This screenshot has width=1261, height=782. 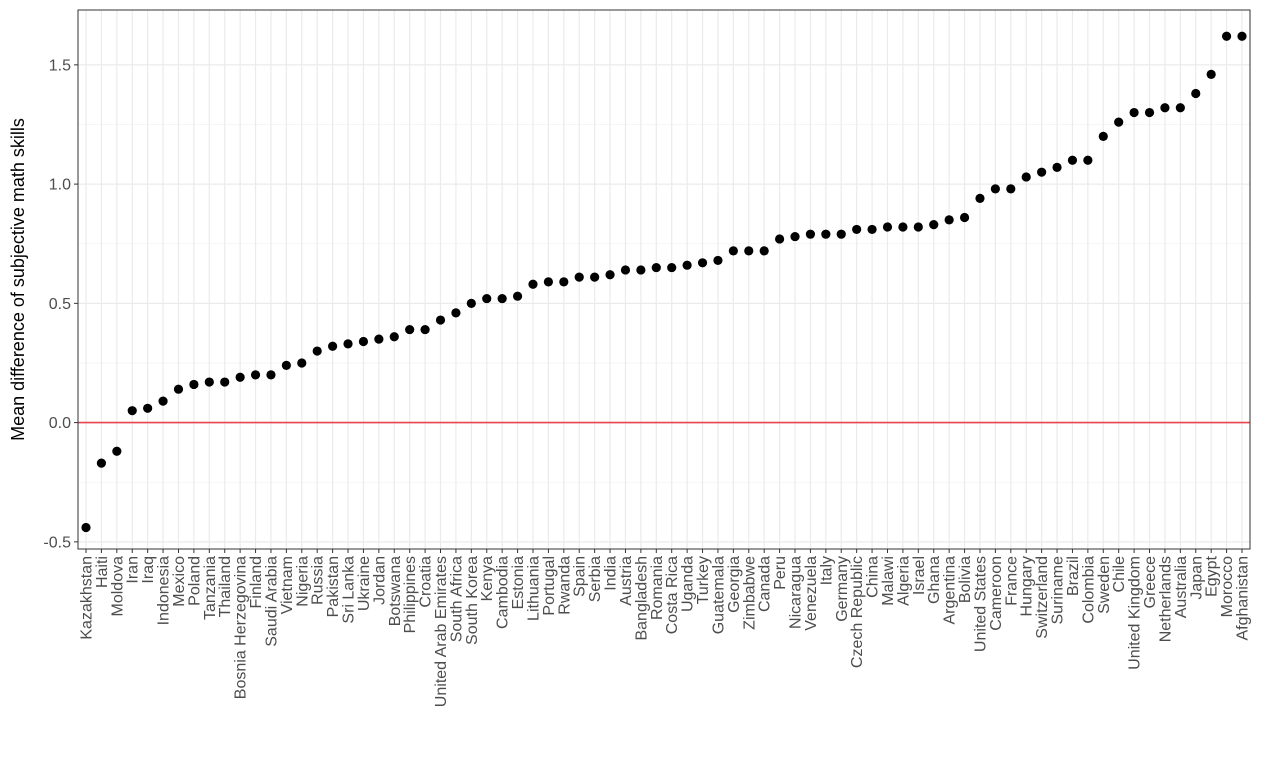 What do you see at coordinates (626, 581) in the screenshot?
I see `x-tick-label: Austria` at bounding box center [626, 581].